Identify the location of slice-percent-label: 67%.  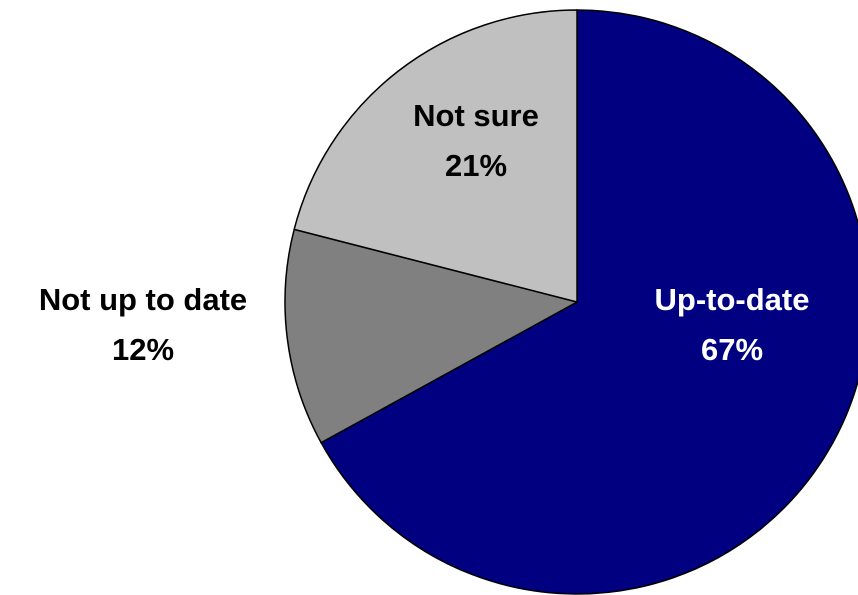
(732, 349).